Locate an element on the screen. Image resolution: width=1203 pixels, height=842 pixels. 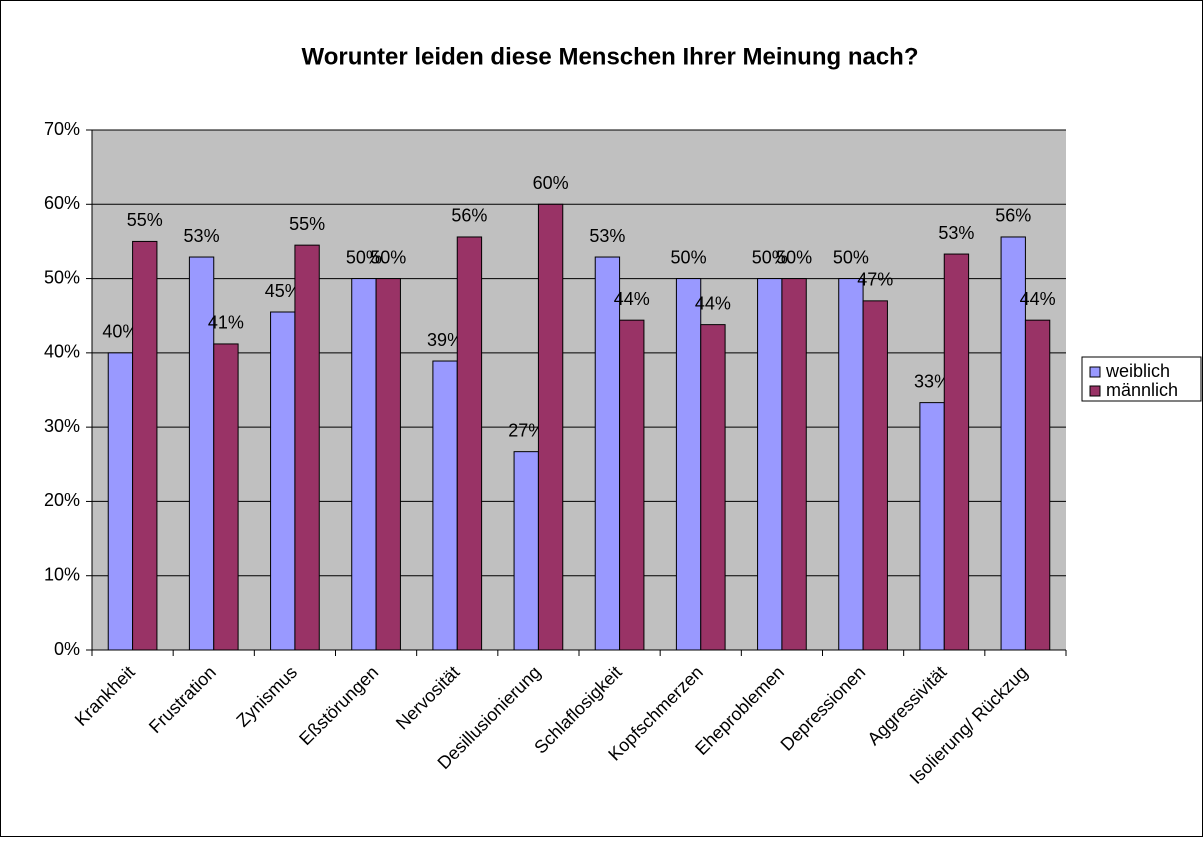
y-tick-label: 50% is located at coordinates (62, 277).